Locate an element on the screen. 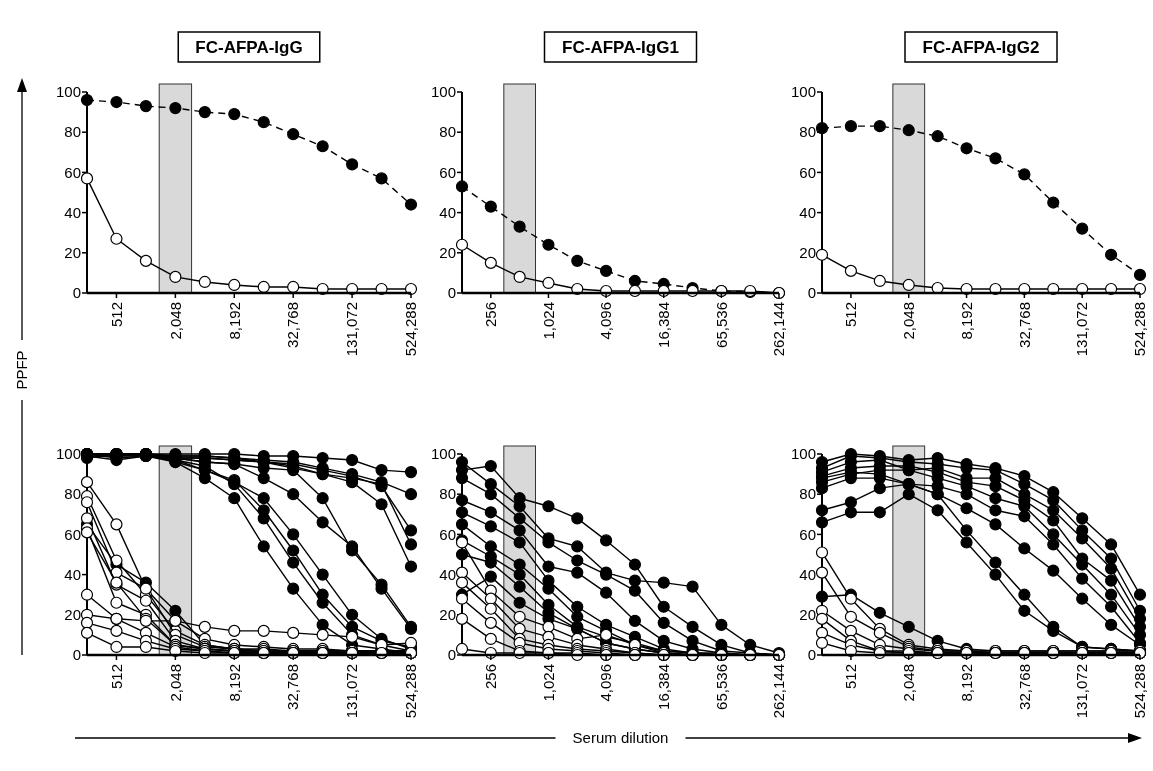  chart-title: FC-AFPA-IgG2 is located at coordinates (981, 47).